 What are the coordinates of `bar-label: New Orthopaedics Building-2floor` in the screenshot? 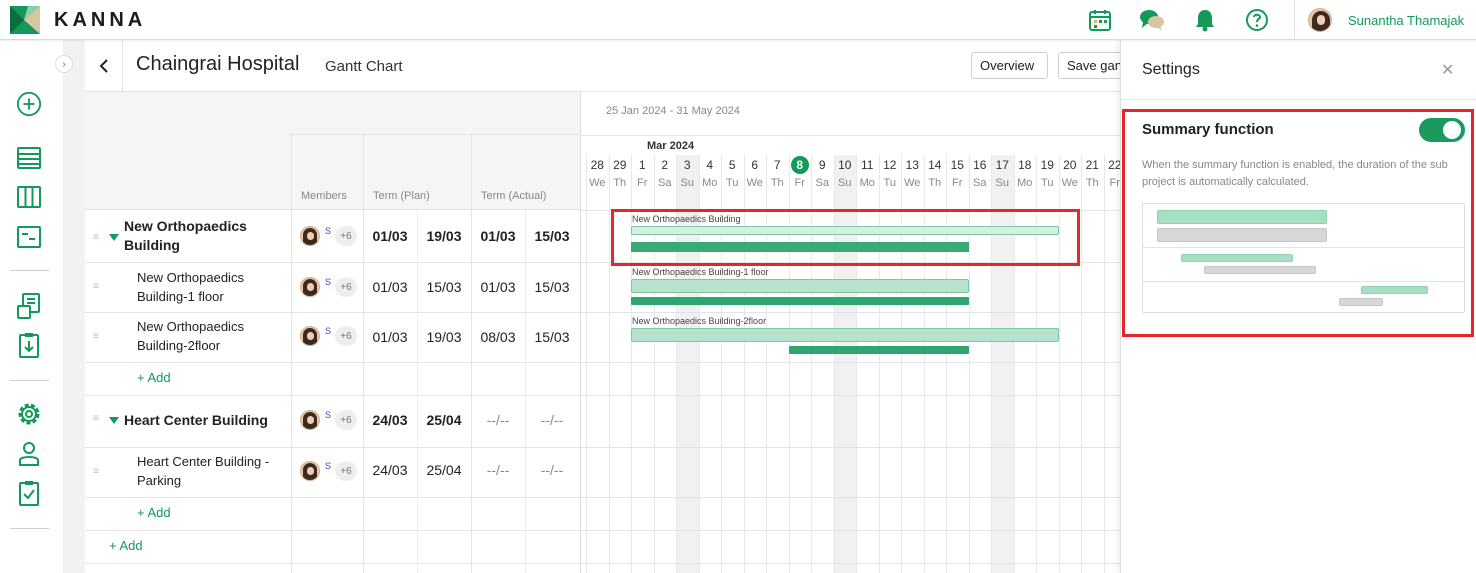 It's located at (699, 321).